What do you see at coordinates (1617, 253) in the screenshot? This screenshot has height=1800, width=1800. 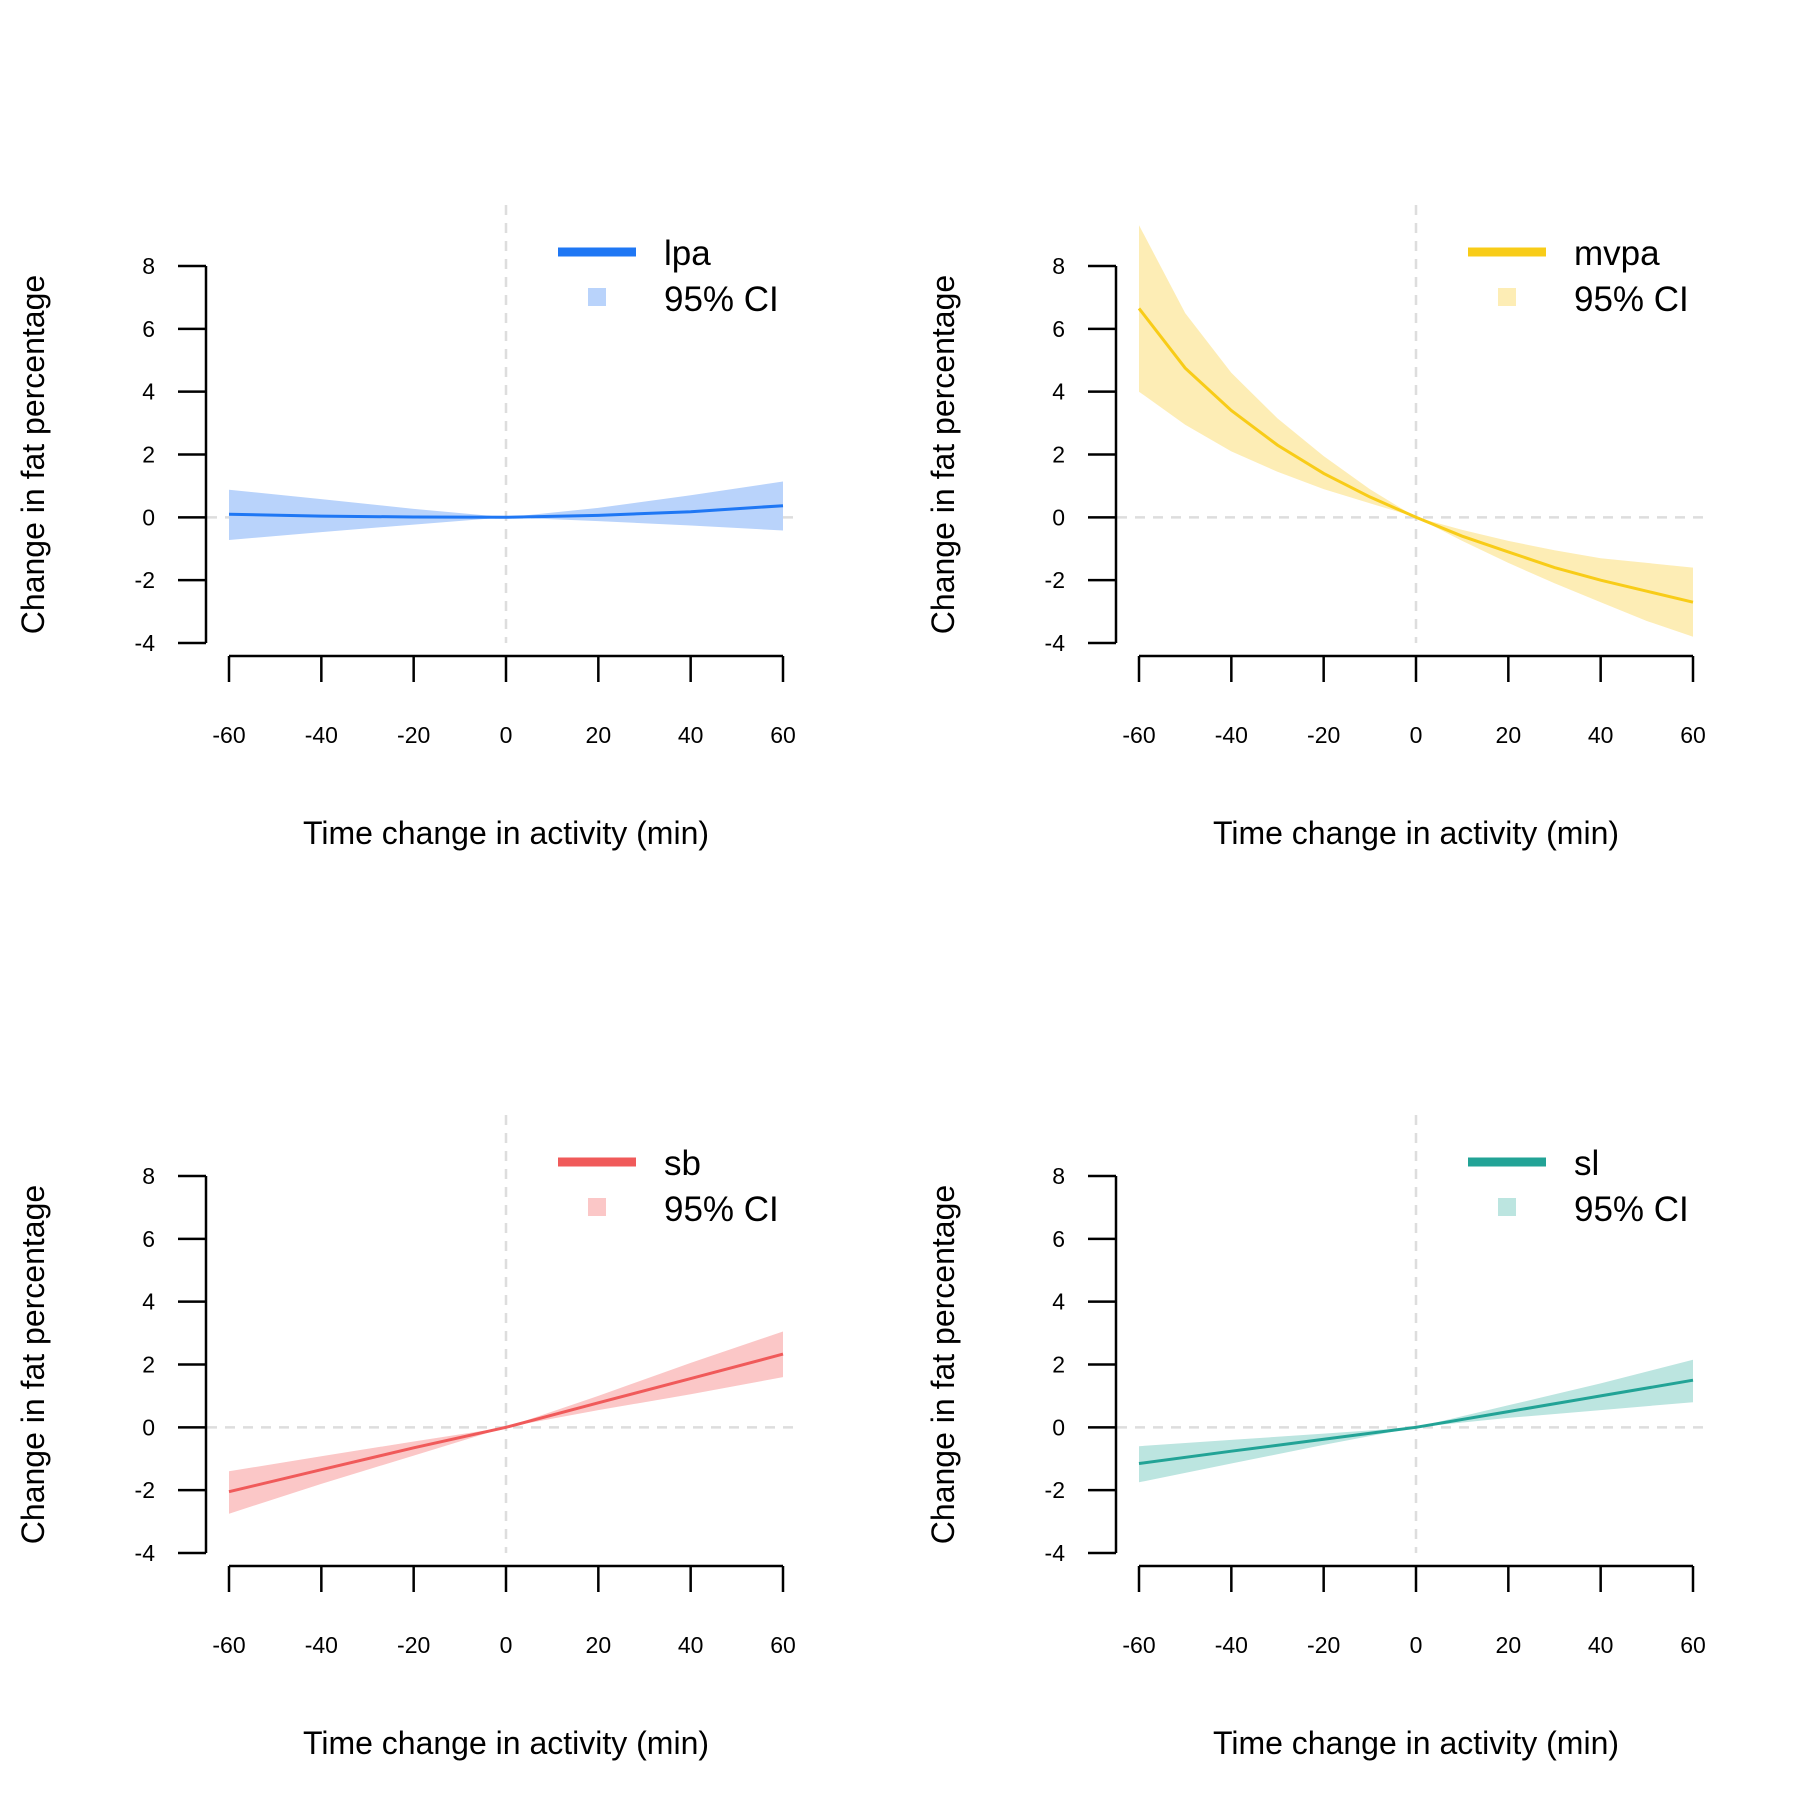 I see `legend-series-label: mvpa` at bounding box center [1617, 253].